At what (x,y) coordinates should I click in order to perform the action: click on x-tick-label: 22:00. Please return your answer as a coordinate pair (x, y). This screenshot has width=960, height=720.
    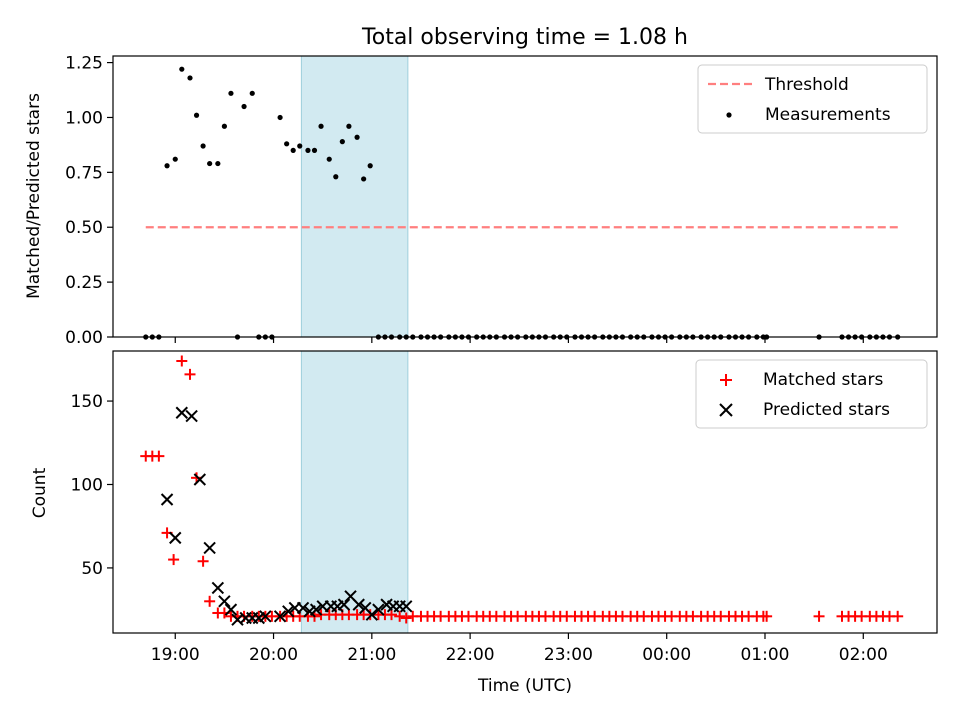
    Looking at the image, I should click on (470, 655).